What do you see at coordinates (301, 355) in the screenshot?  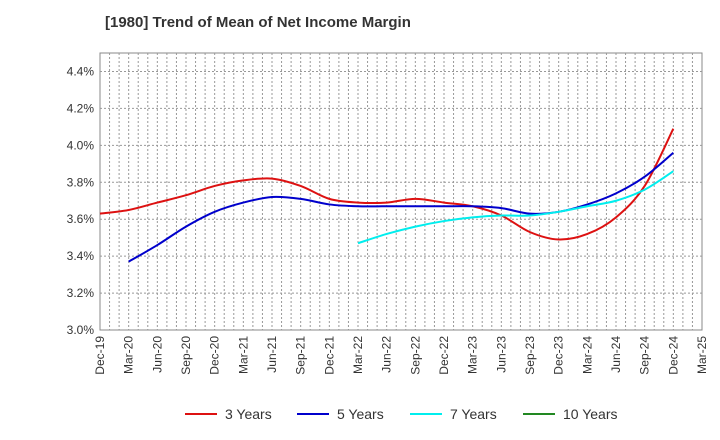 I see `x-tick-label: Sep-21` at bounding box center [301, 355].